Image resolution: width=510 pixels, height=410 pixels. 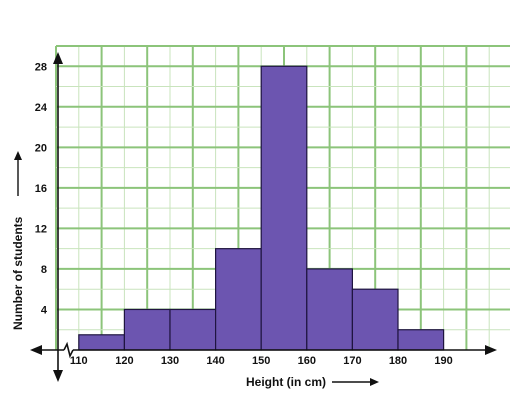 I want to click on x-tick-label: 140, so click(x=215, y=361).